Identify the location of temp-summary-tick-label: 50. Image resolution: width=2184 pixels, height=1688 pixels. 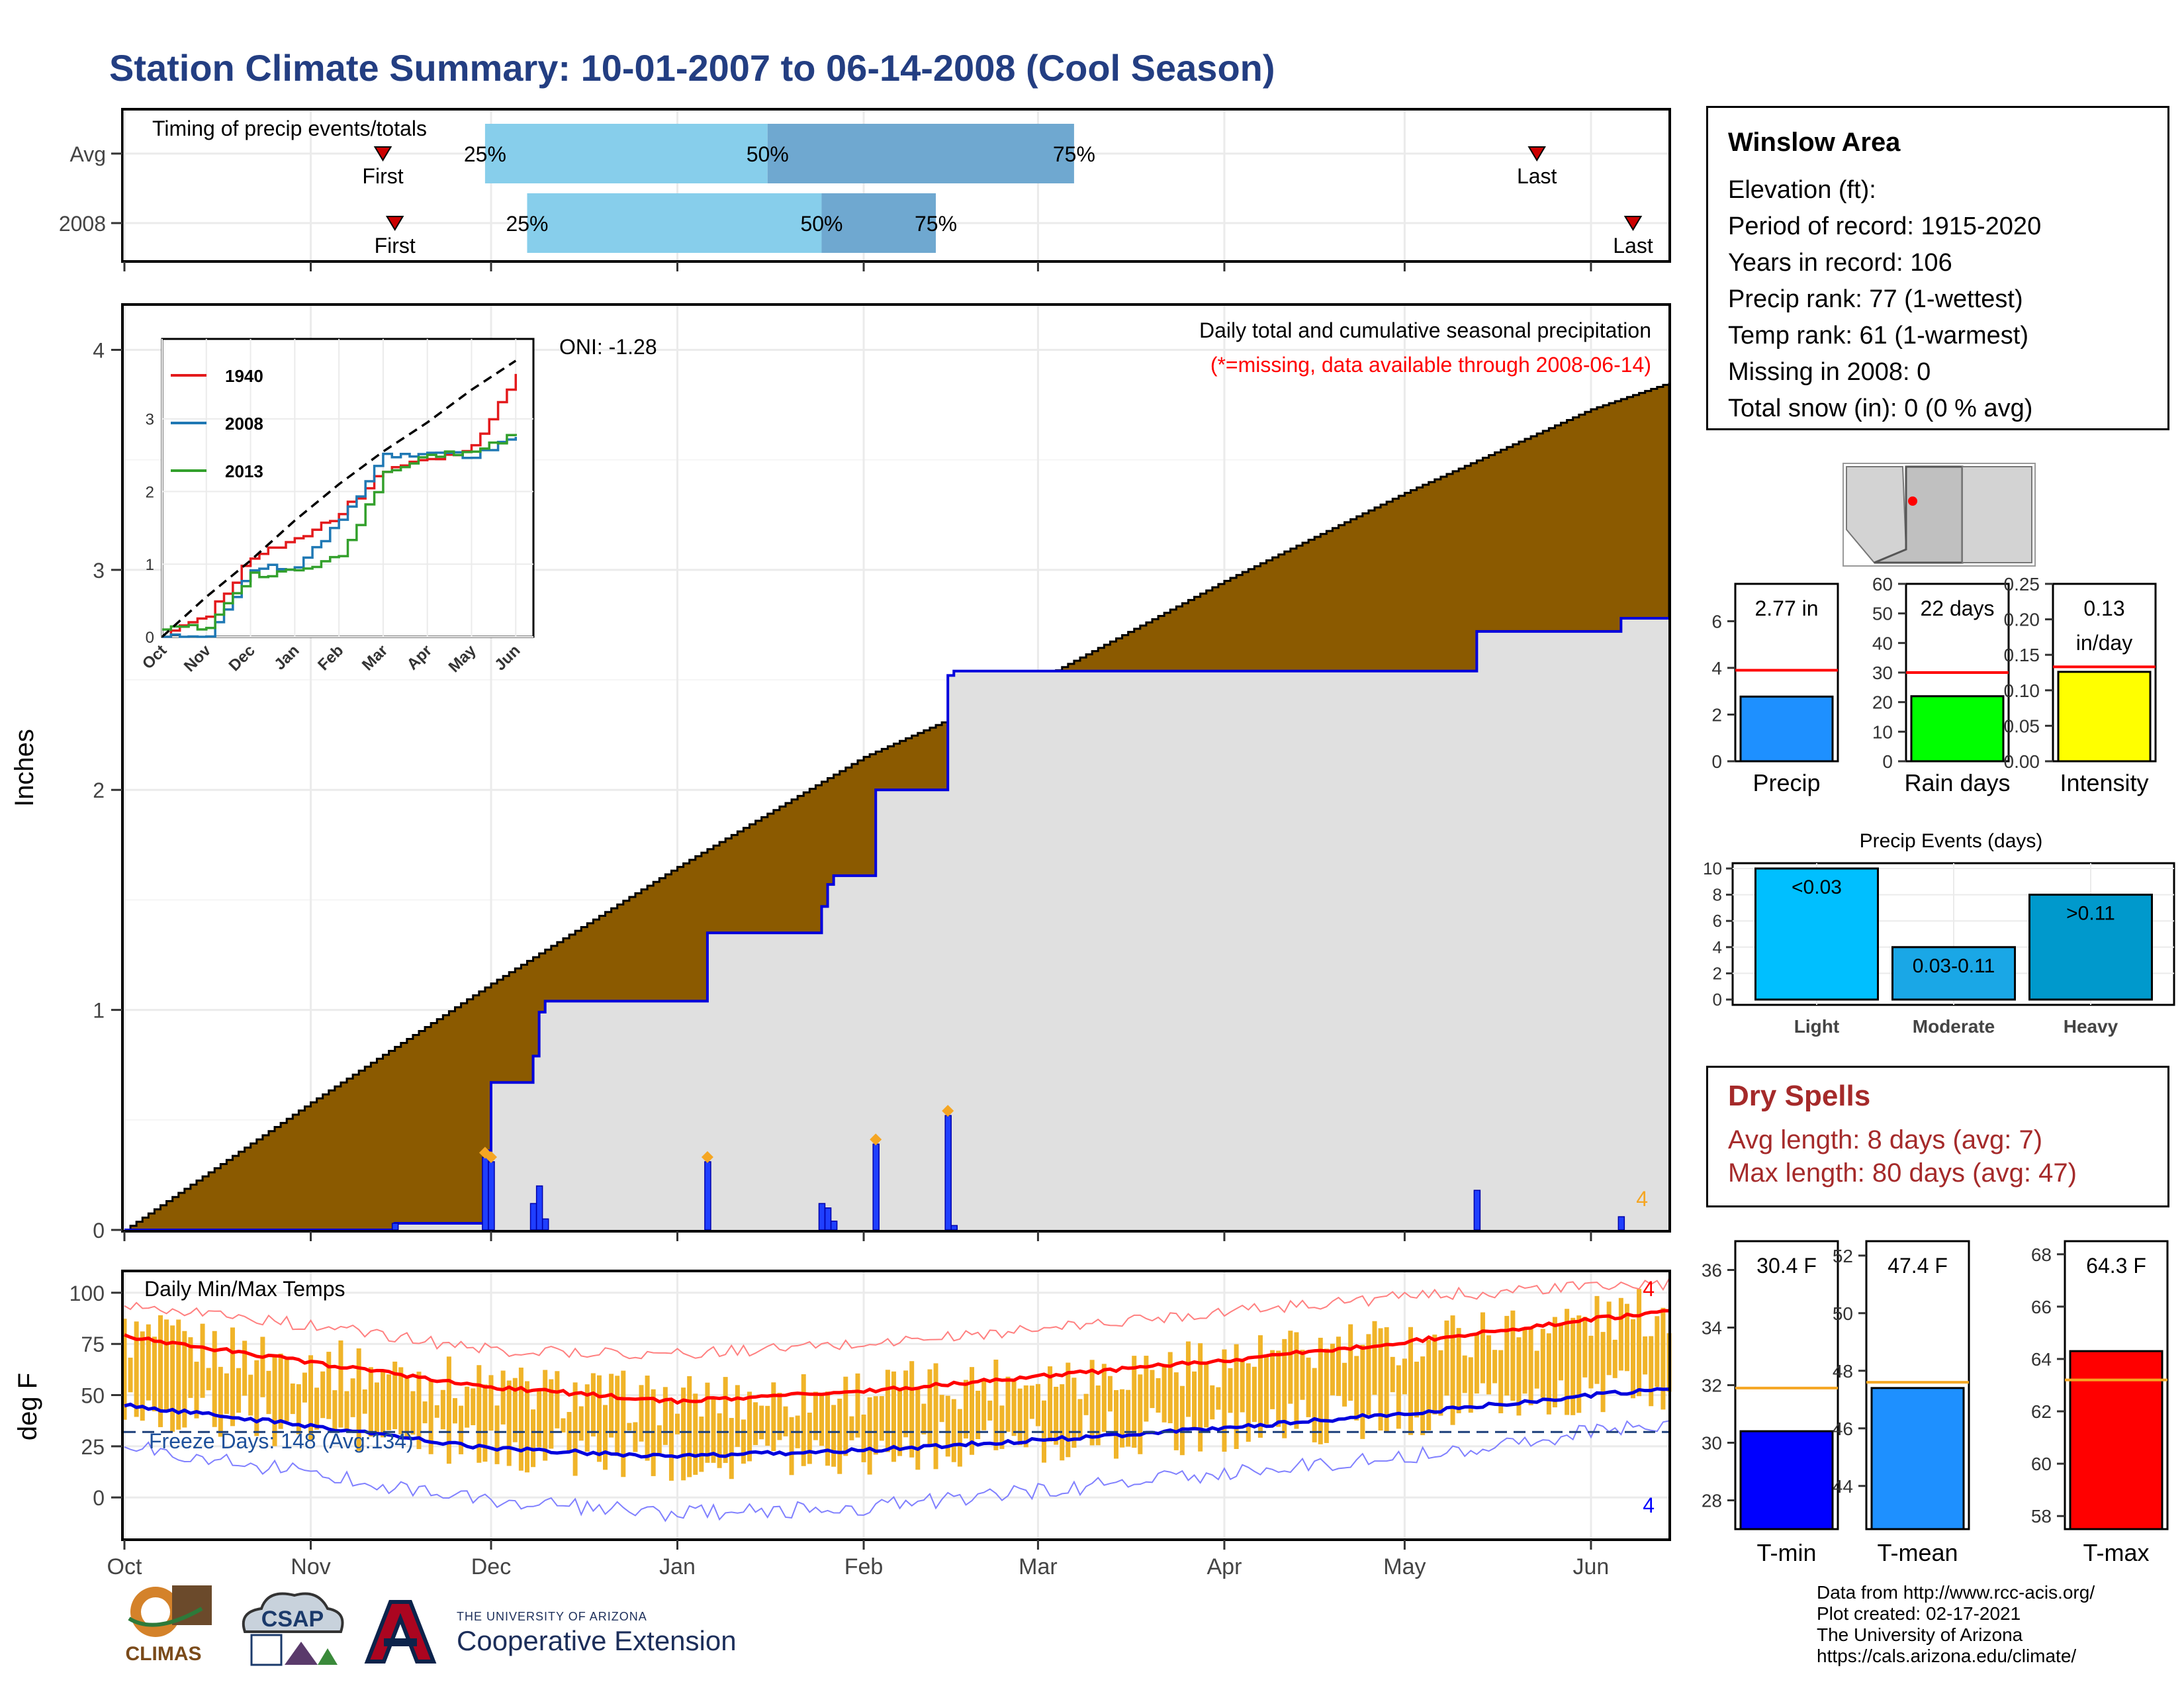
(1843, 1313).